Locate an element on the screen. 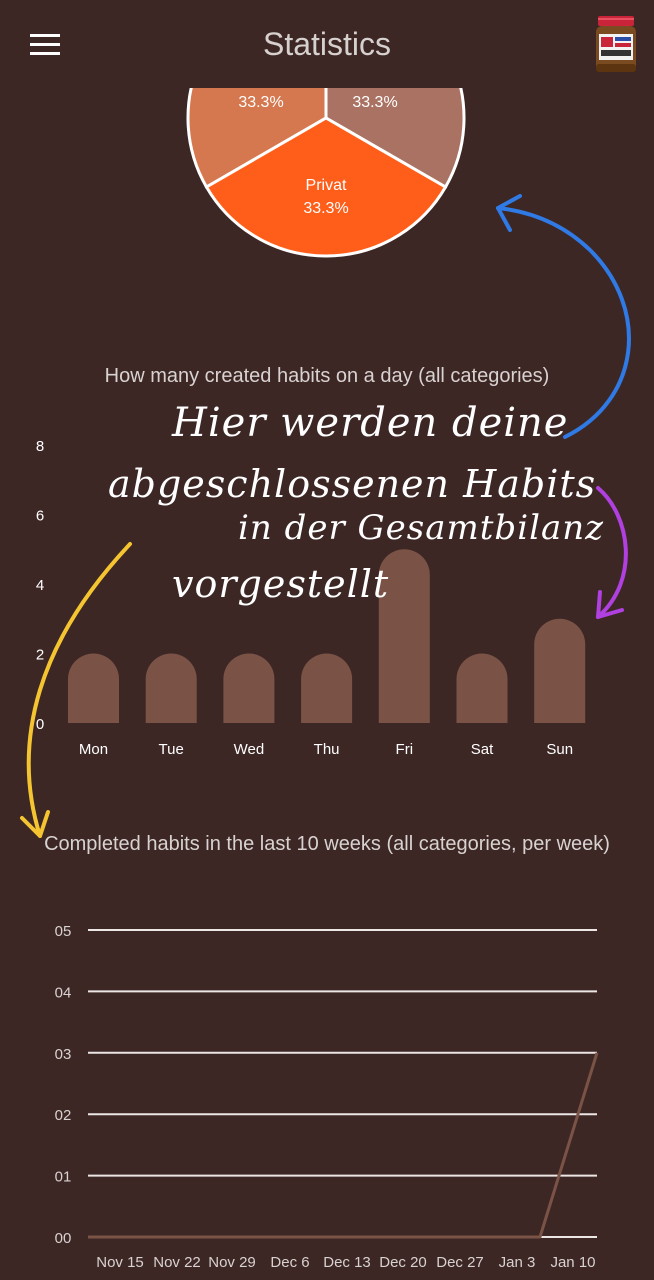 Image resolution: width=654 pixels, height=1280 pixels. annotation-text-line-3: in der Gesamtbilanz is located at coordinates (421, 528).